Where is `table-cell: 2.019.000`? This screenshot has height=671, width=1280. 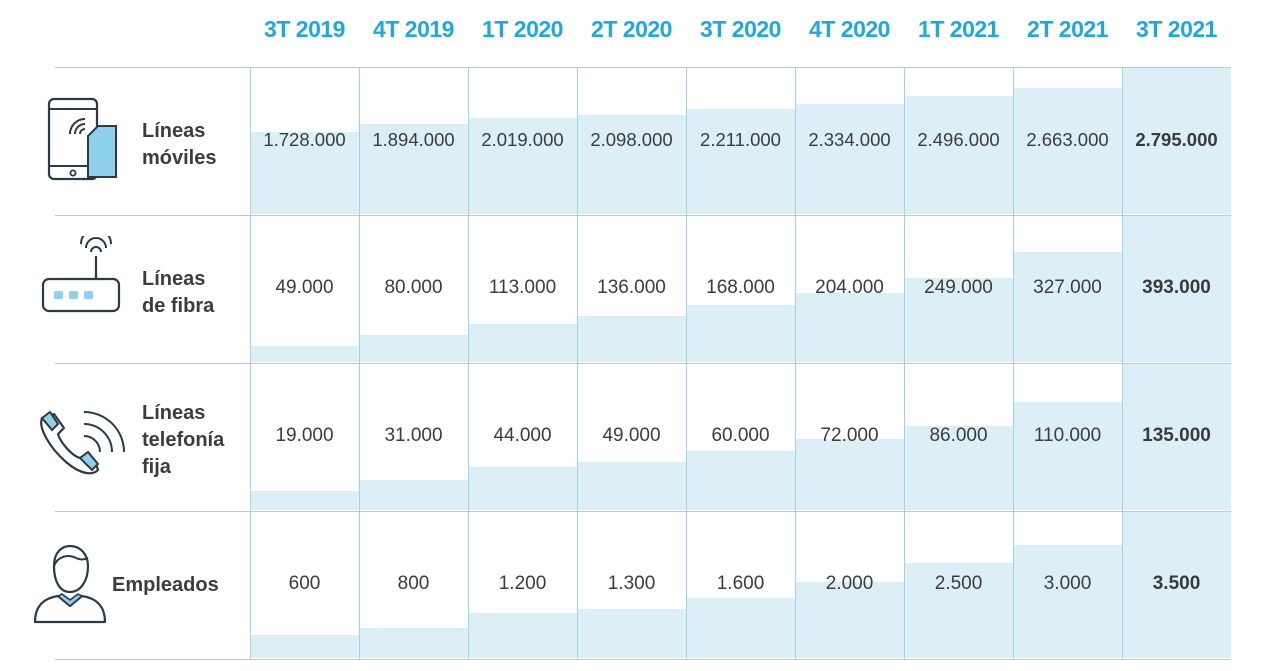 table-cell: 2.019.000 is located at coordinates (522, 140).